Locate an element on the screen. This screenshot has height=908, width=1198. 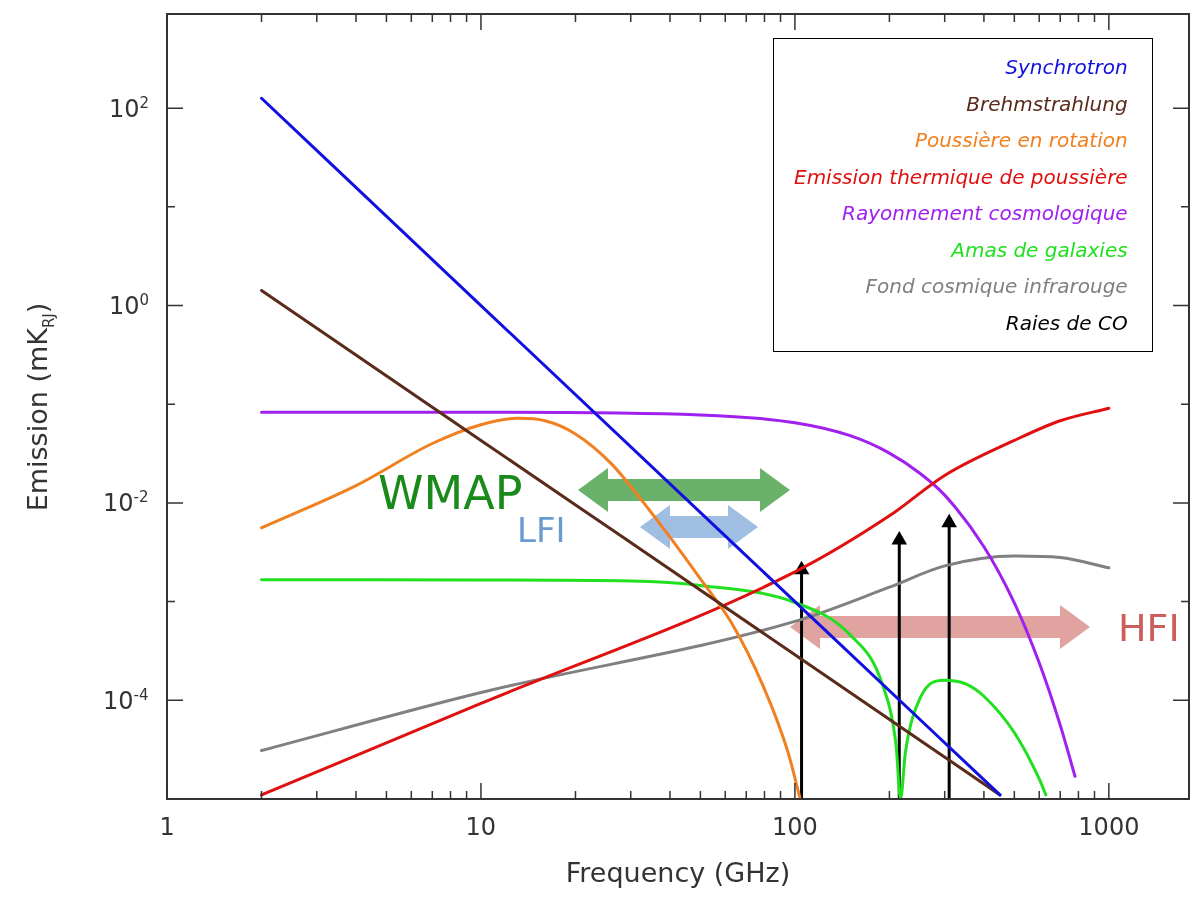
y-tick-label: 10$^{0}$ is located at coordinates (129, 306).